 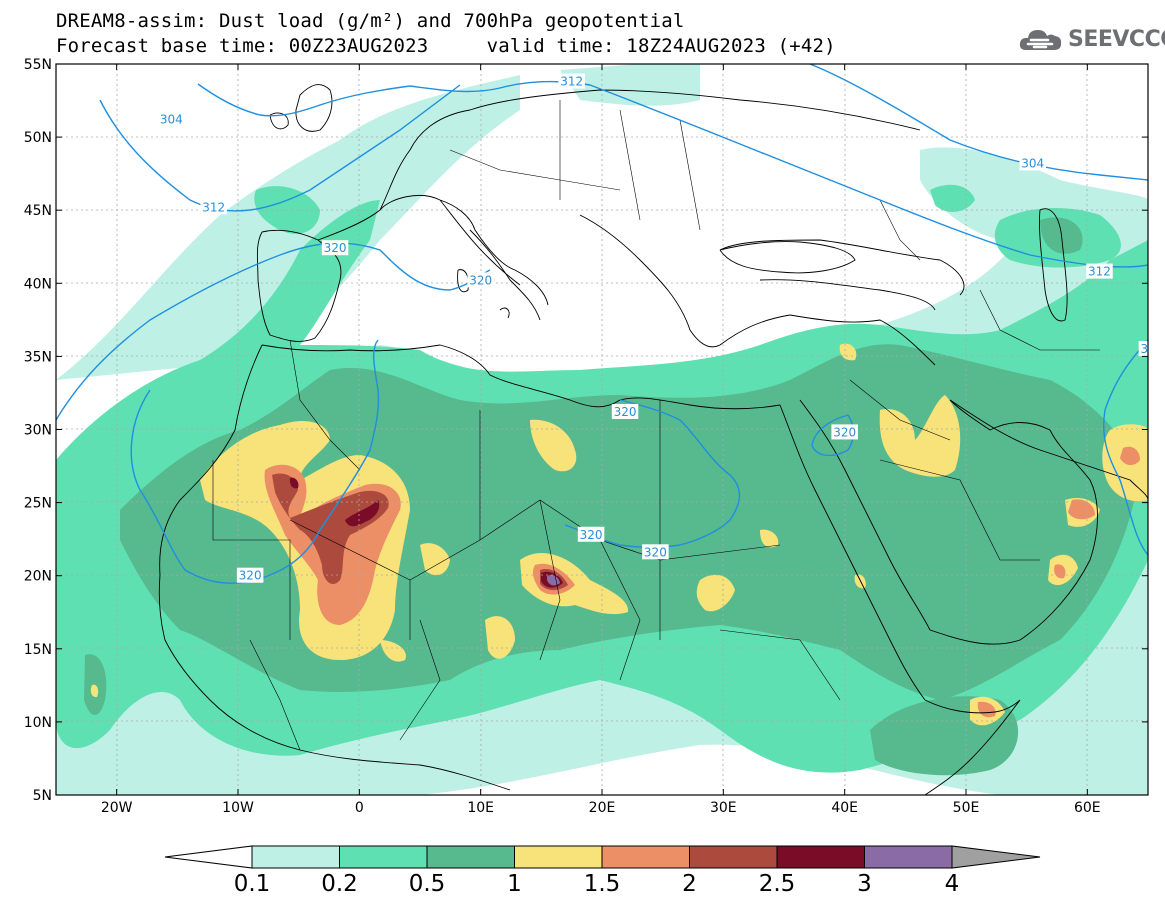 What do you see at coordinates (38, 138) in the screenshot?
I see `lat-label: 50N` at bounding box center [38, 138].